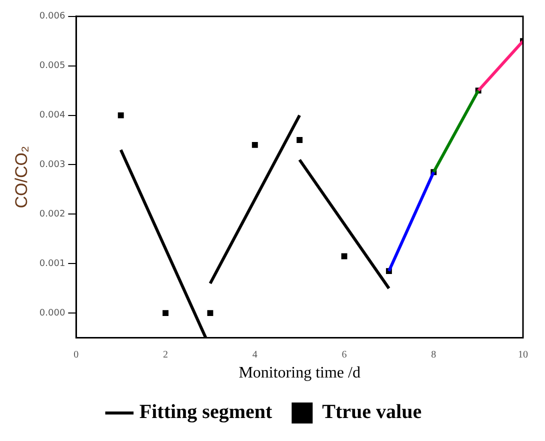 The height and width of the screenshot is (441, 545). What do you see at coordinates (205, 412) in the screenshot?
I see `legend-label: Fitting segment` at bounding box center [205, 412].